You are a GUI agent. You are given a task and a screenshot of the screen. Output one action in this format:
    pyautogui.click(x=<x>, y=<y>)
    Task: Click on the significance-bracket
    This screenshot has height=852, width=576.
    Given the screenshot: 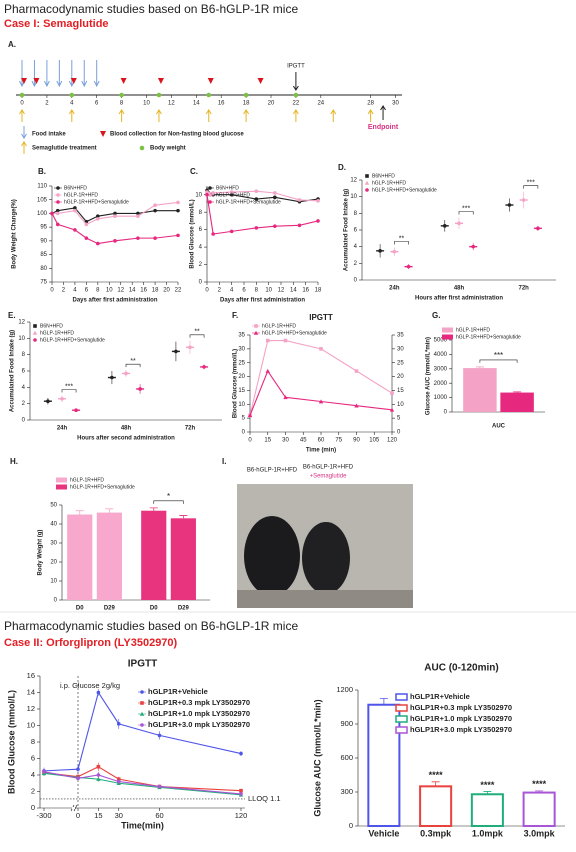 What is the action you would take?
    pyautogui.click(x=466, y=213)
    